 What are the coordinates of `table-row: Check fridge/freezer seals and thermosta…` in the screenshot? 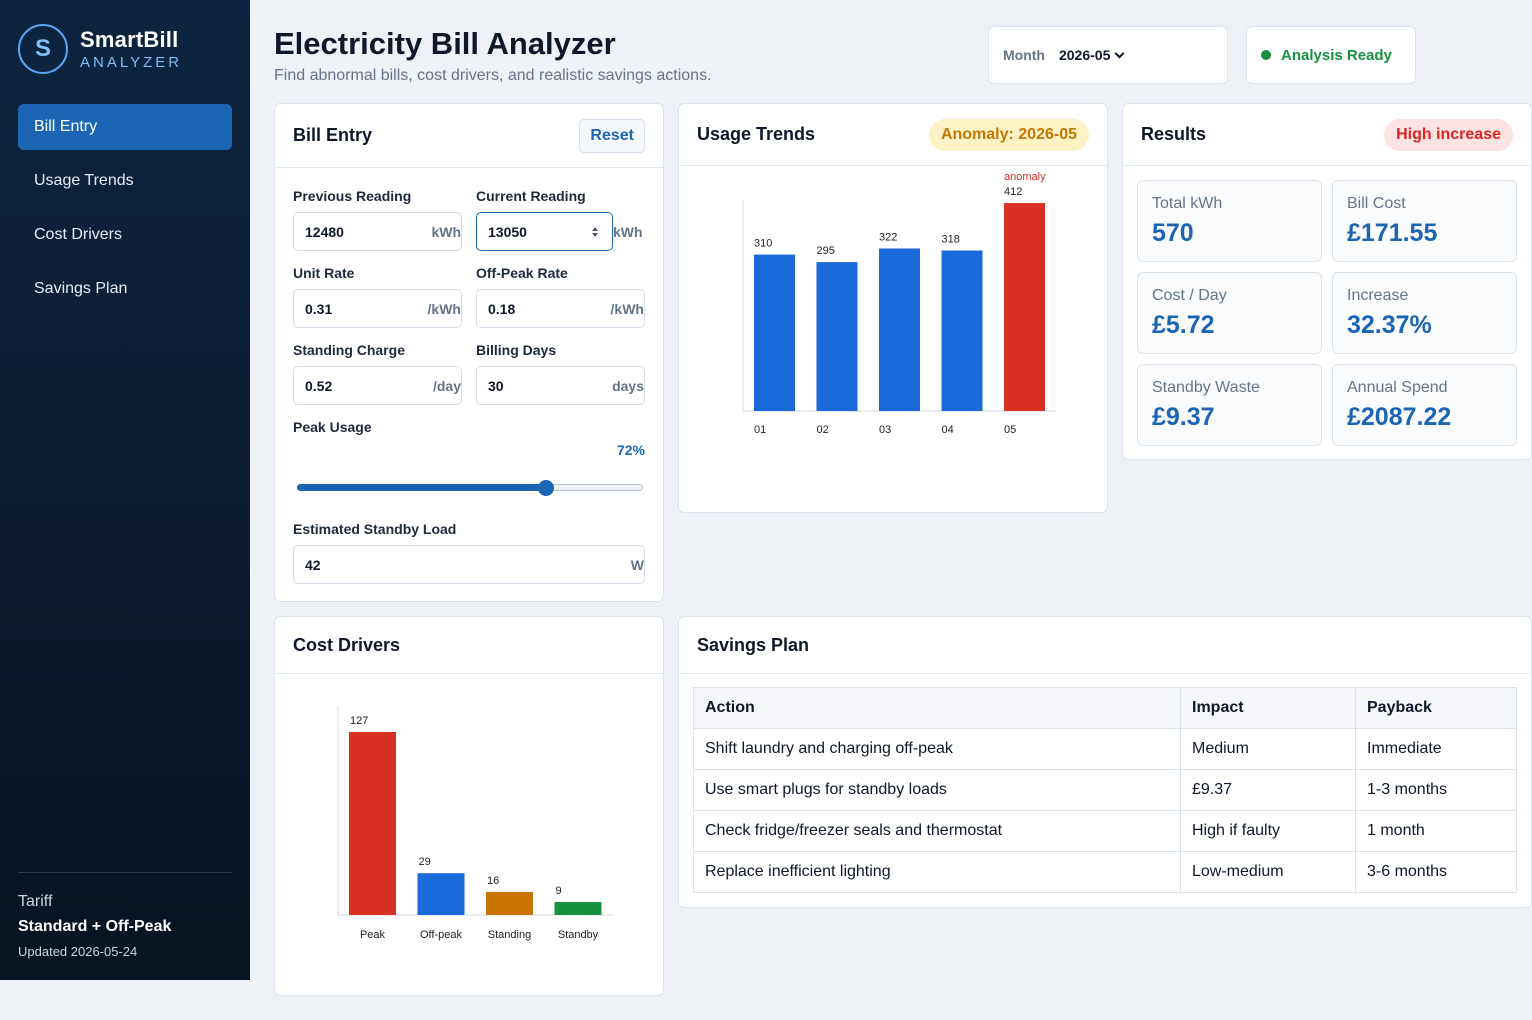 It's located at (1105, 831).